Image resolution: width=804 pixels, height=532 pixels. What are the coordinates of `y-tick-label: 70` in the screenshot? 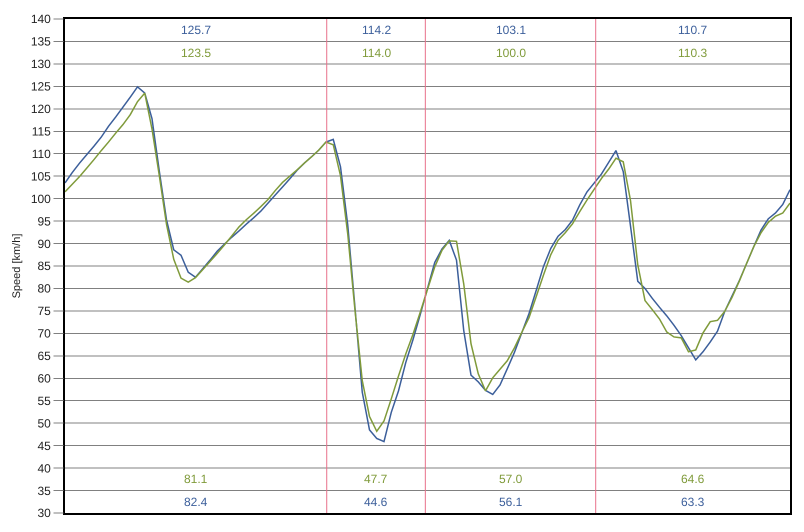 It's located at (44, 333).